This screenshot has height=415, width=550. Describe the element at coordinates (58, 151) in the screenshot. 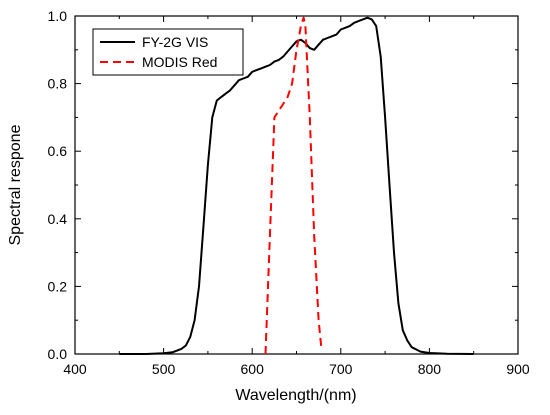

I see `y-tick-label: 0.6` at that location.